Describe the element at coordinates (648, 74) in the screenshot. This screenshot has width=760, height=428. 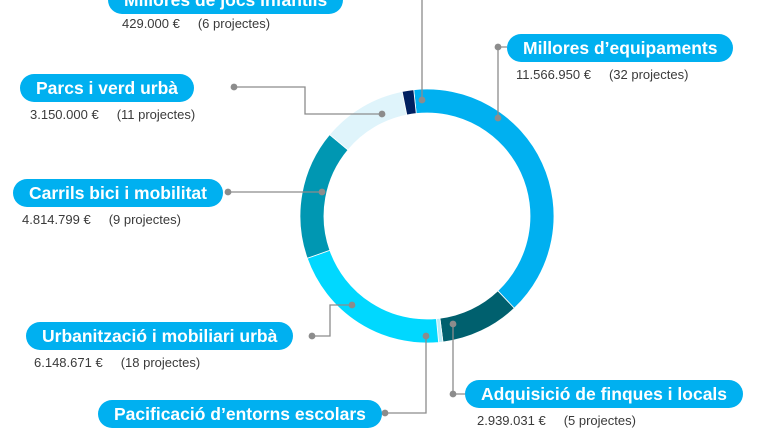
I see `projects-equipaments: (32 projectes)` at that location.